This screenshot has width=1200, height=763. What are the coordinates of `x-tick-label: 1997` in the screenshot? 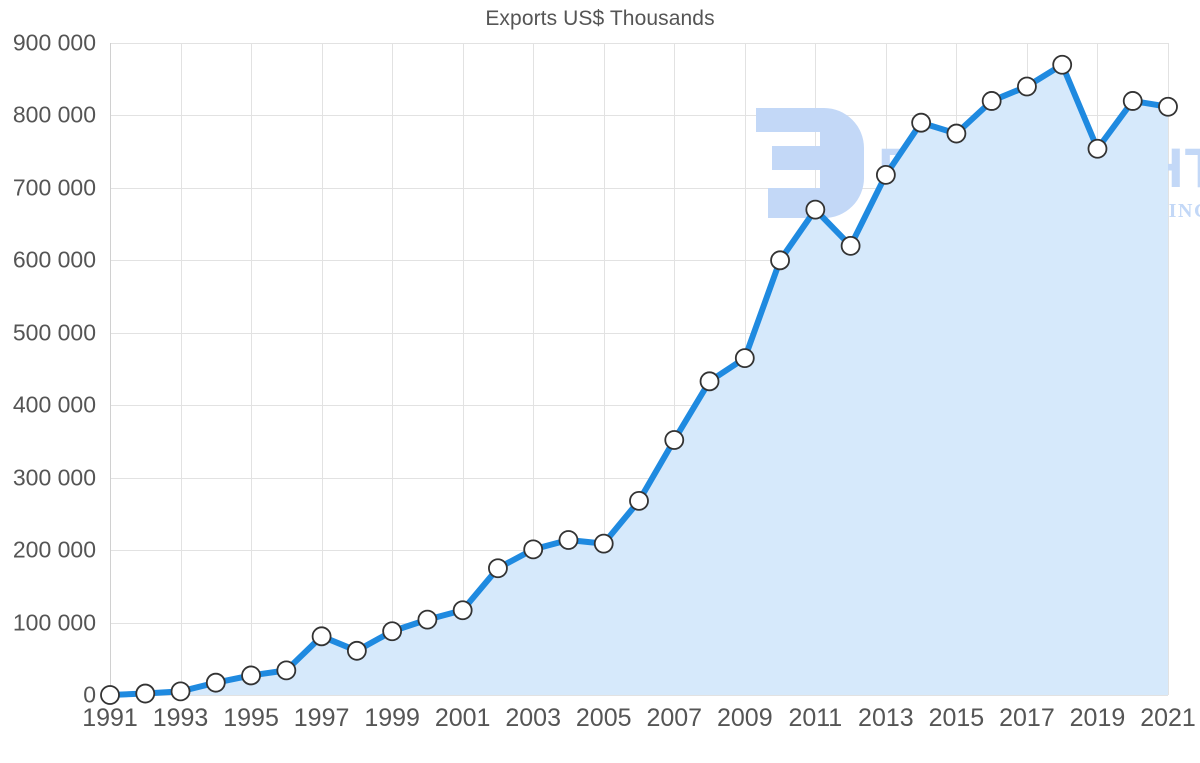 It's located at (321, 718).